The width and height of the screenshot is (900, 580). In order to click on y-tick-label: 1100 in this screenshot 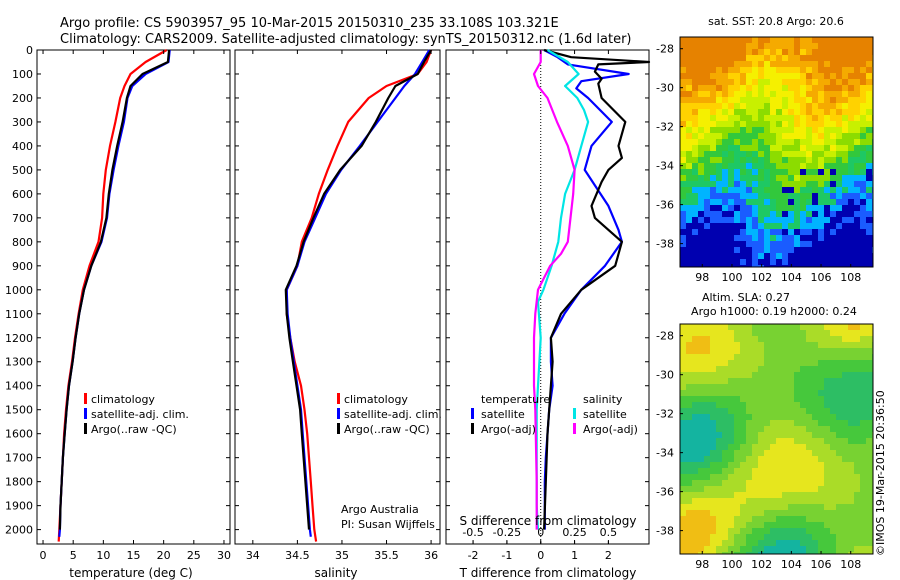, I will do `click(19, 314)`.